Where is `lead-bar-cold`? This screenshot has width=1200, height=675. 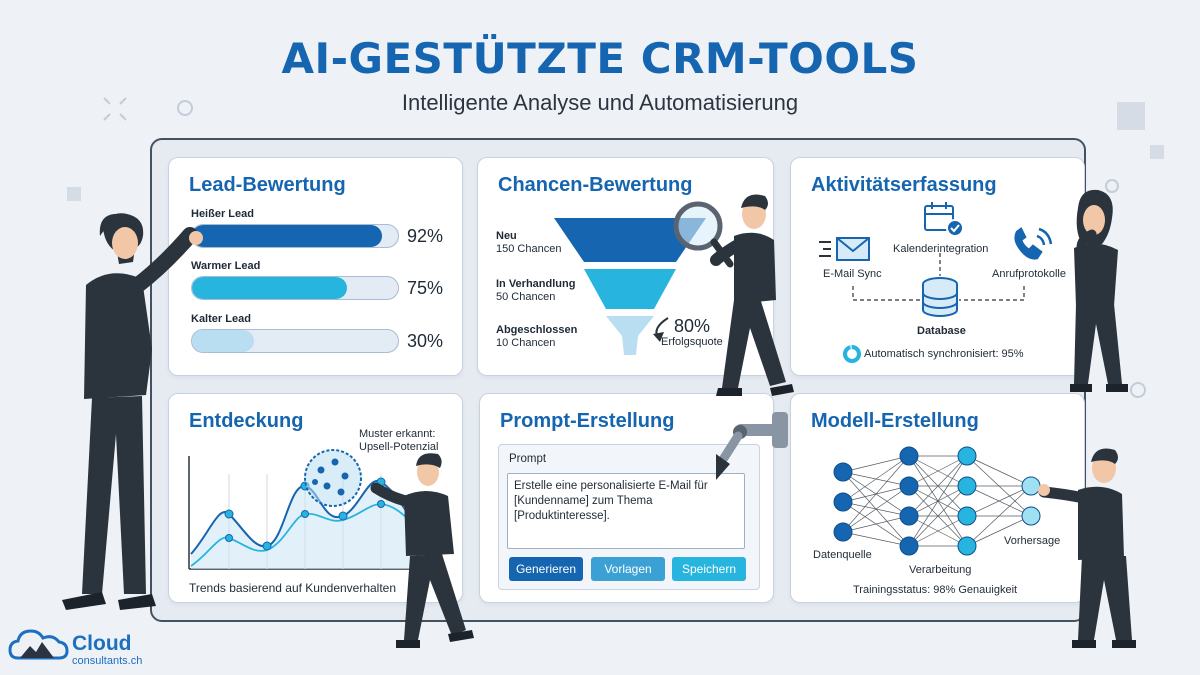
lead-bar-cold is located at coordinates (295, 341).